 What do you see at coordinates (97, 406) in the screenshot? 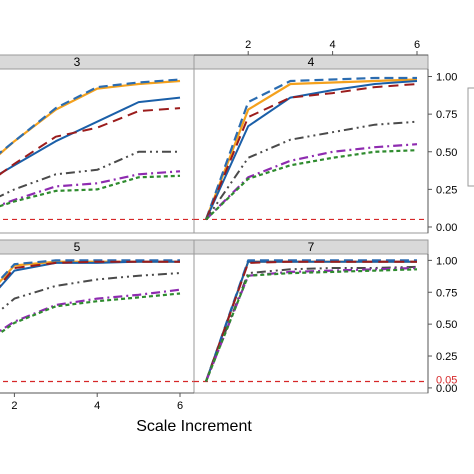
I see `x-tick-label-bottom: 4` at bounding box center [97, 406].